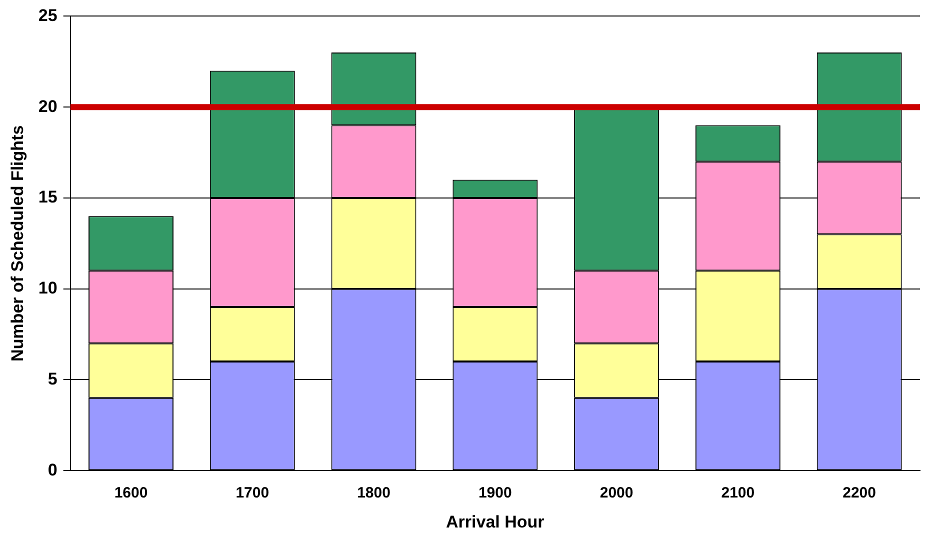 Image resolution: width=926 pixels, height=541 pixels. What do you see at coordinates (373, 493) in the screenshot?
I see `x-tick-label: 1800` at bounding box center [373, 493].